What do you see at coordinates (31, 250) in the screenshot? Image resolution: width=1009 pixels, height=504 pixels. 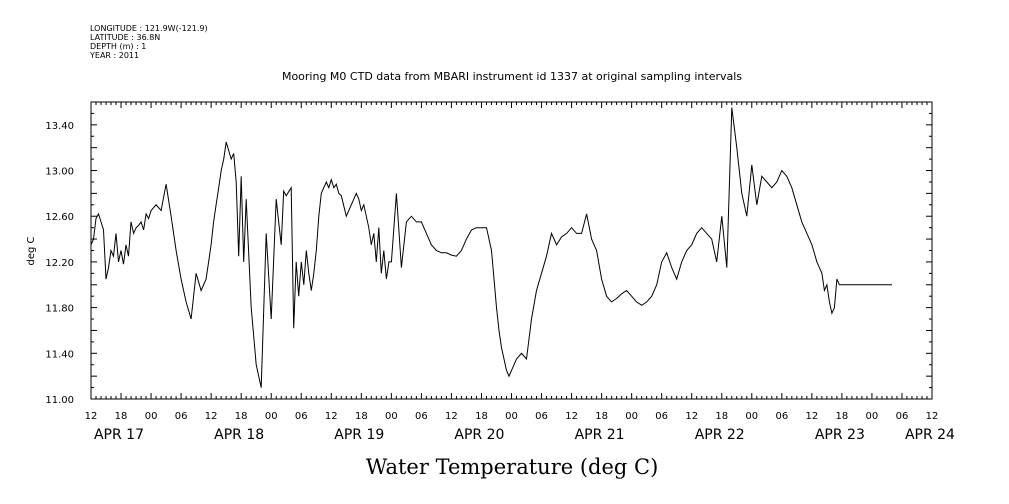 I see `y-axis-label: deg C` at bounding box center [31, 250].